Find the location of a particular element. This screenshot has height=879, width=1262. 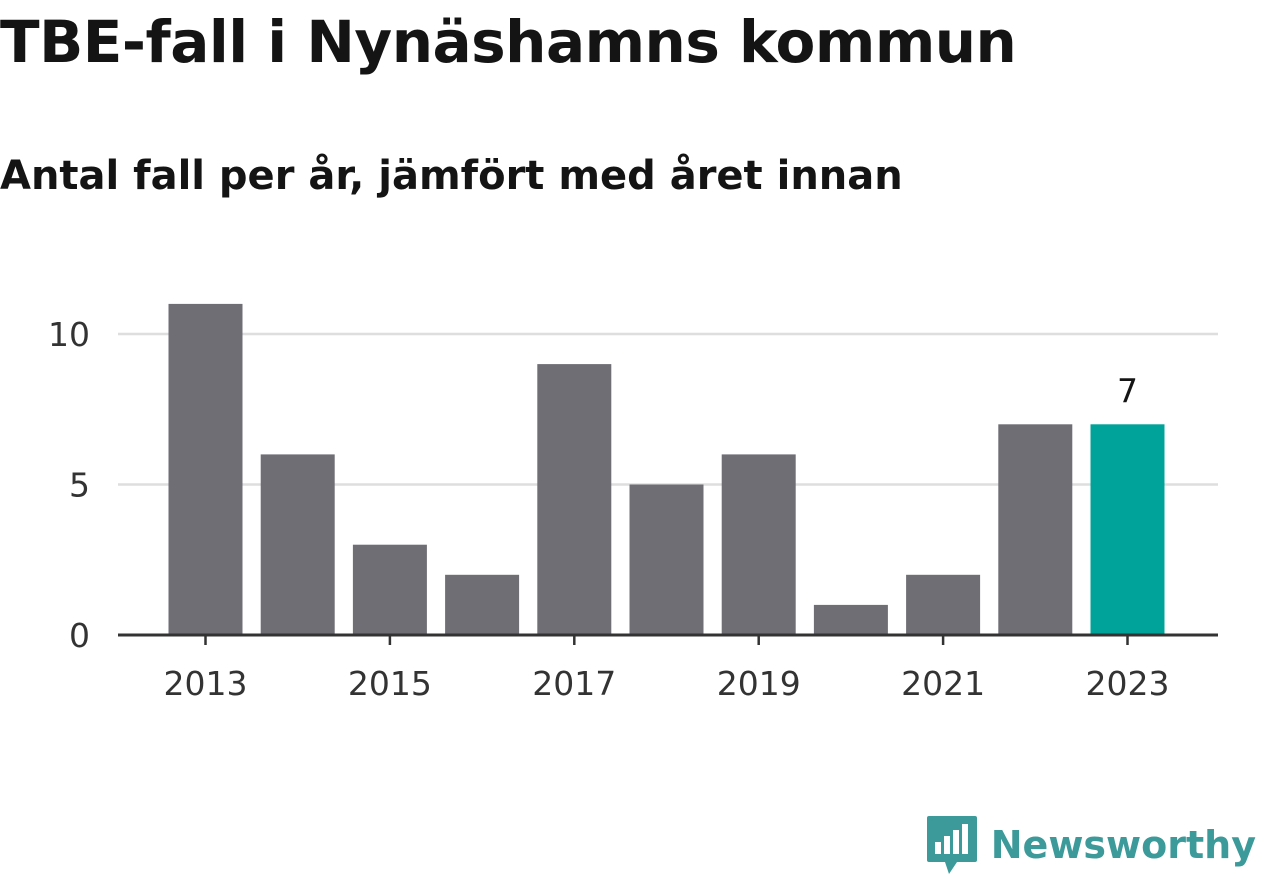

bar-2021 is located at coordinates (943, 604).